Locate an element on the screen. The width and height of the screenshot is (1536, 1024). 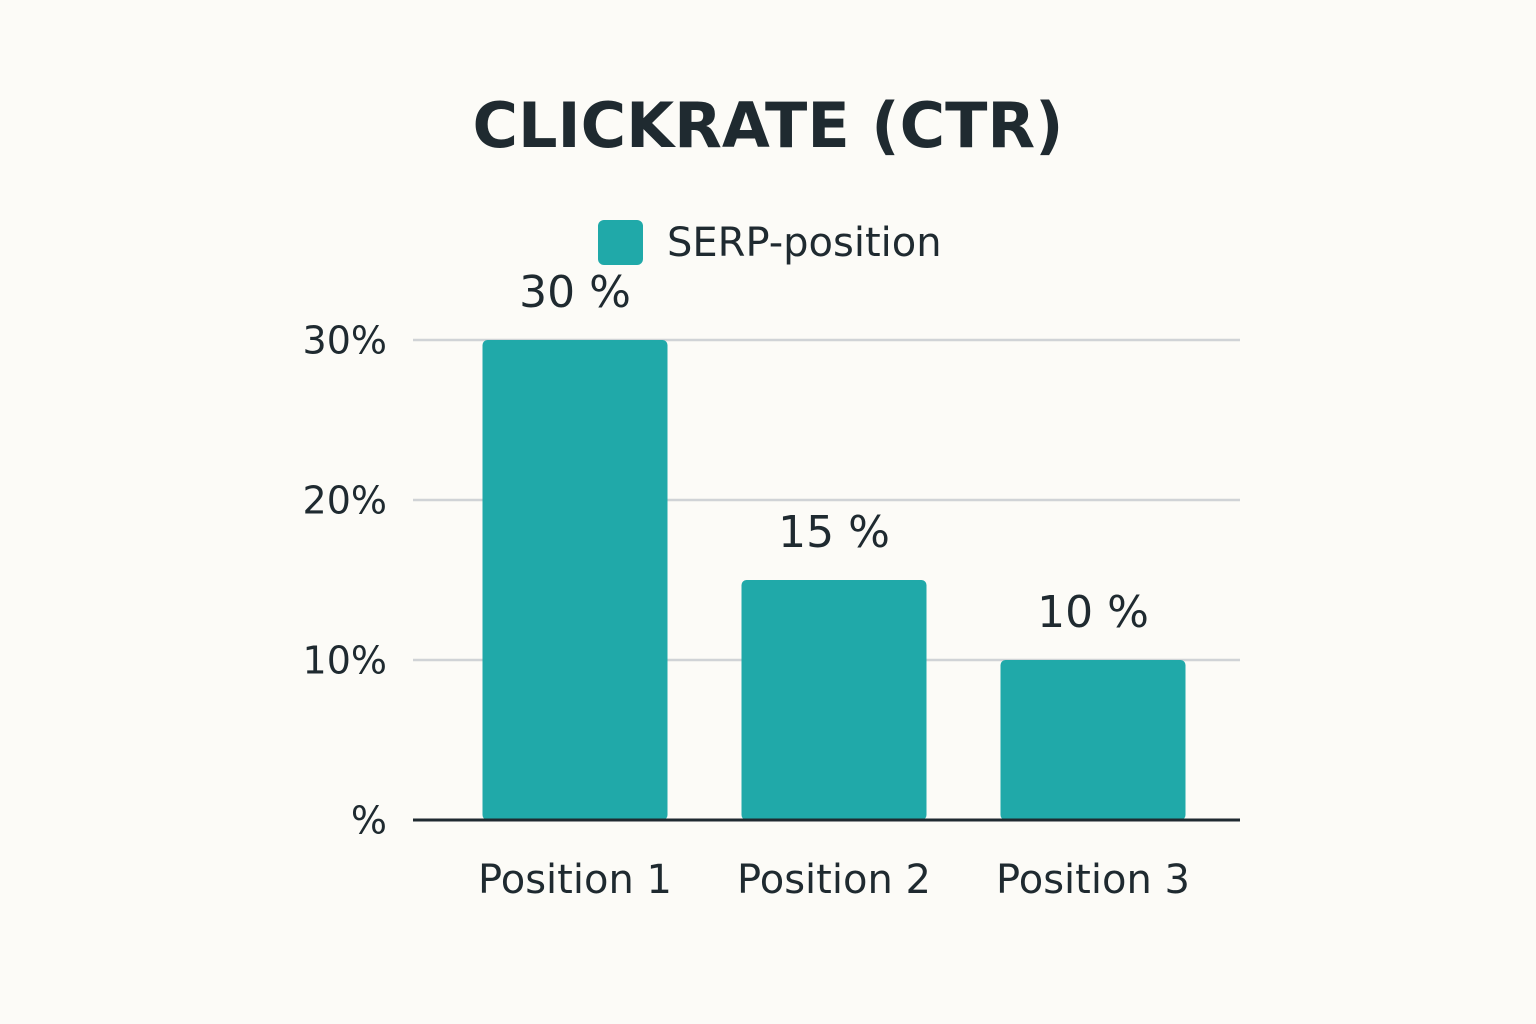
data-label: 10 % is located at coordinates (1093, 612).